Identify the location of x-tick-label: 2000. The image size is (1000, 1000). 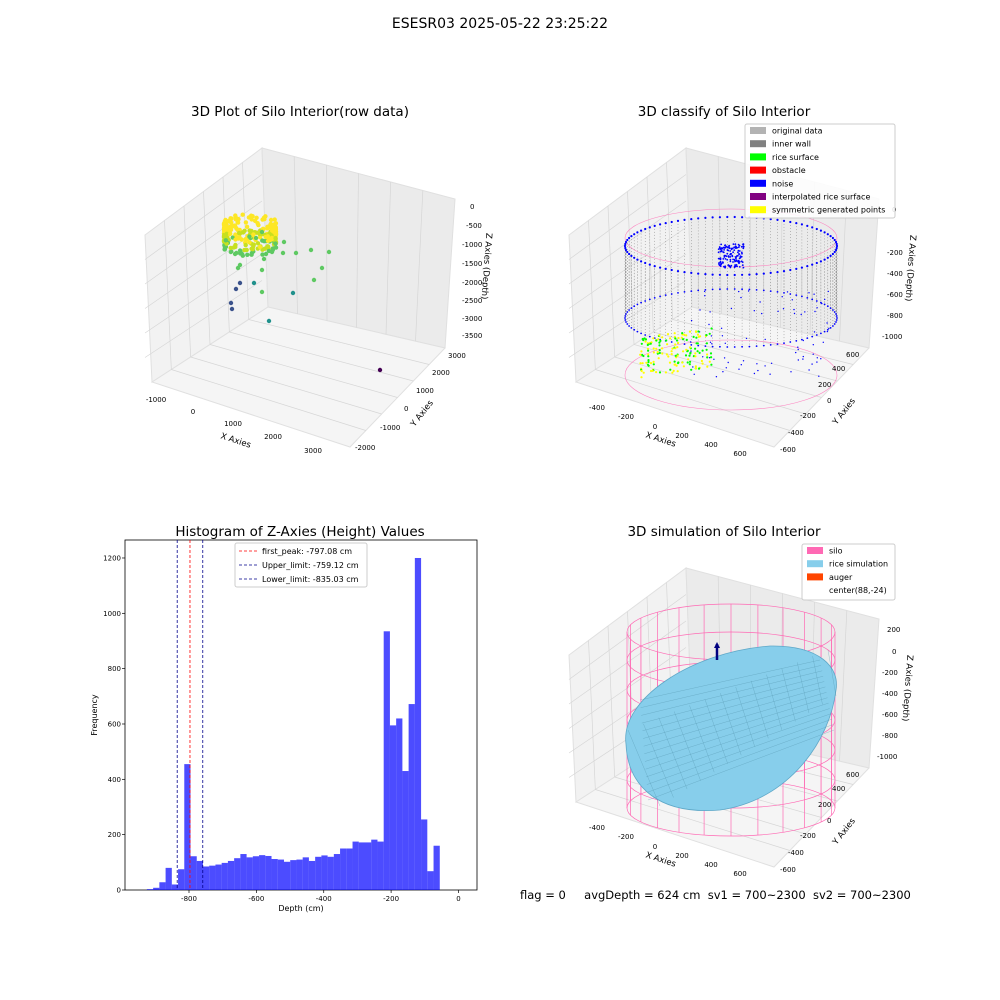
(273, 437).